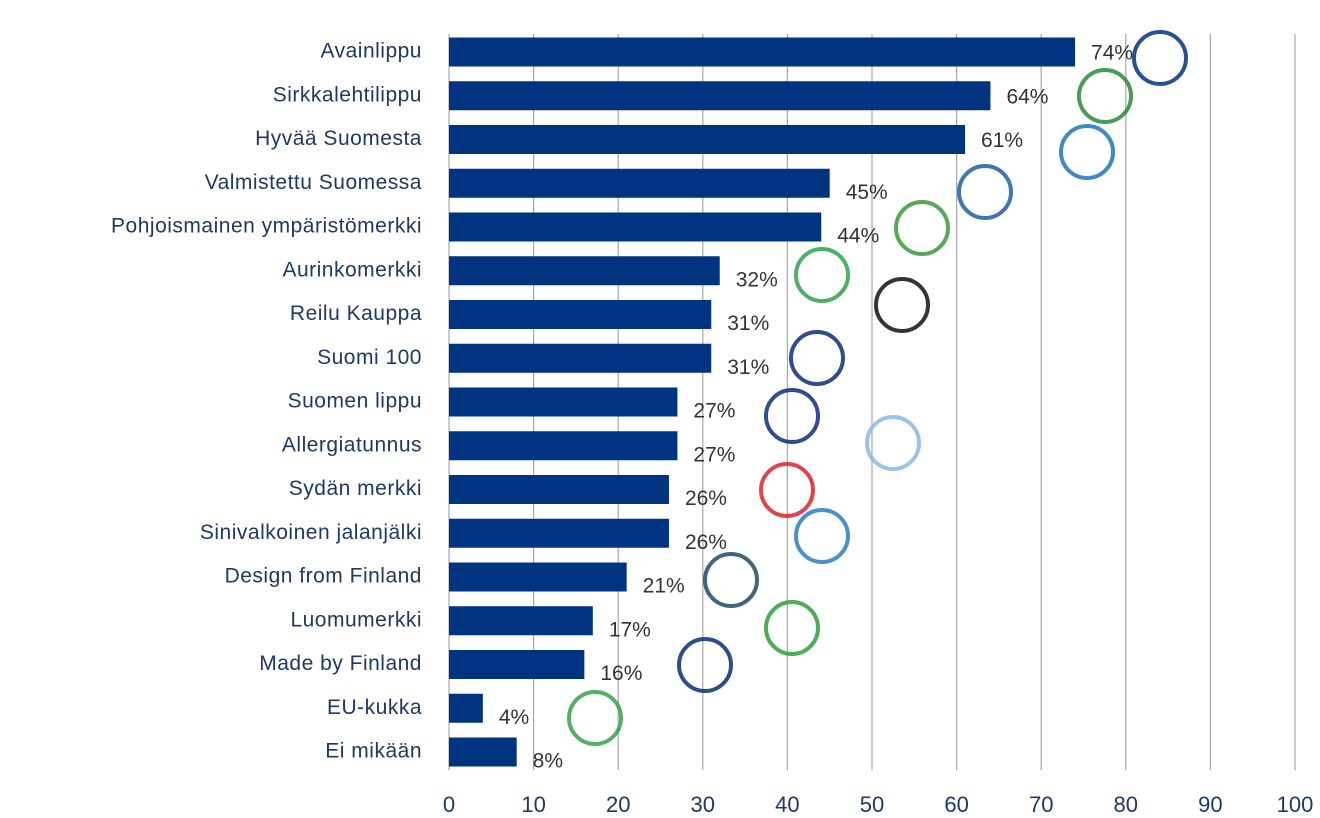  What do you see at coordinates (858, 236) in the screenshot?
I see `value-label: 44%` at bounding box center [858, 236].